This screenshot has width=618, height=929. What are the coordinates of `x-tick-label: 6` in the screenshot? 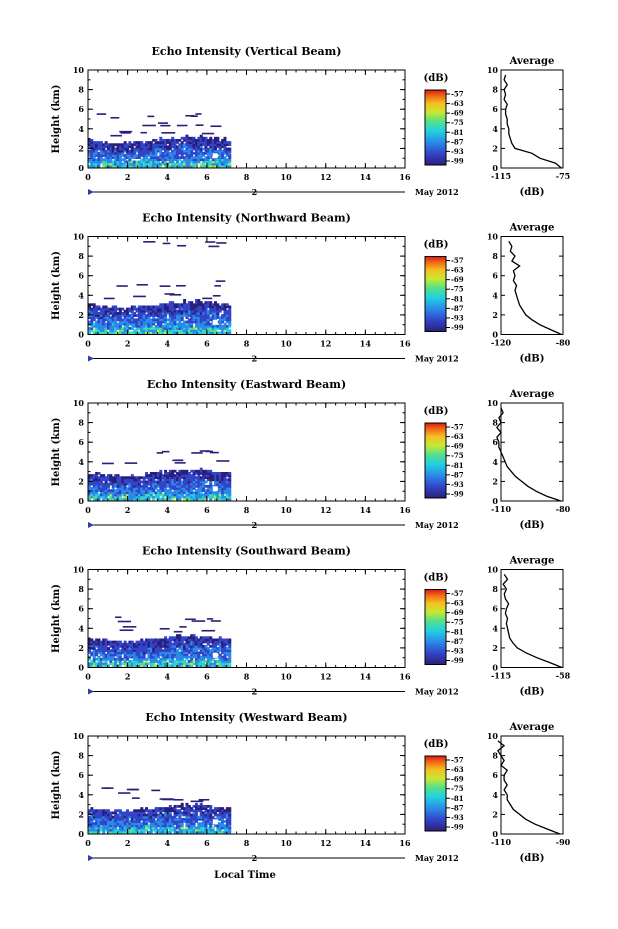 It's located at (207, 510).